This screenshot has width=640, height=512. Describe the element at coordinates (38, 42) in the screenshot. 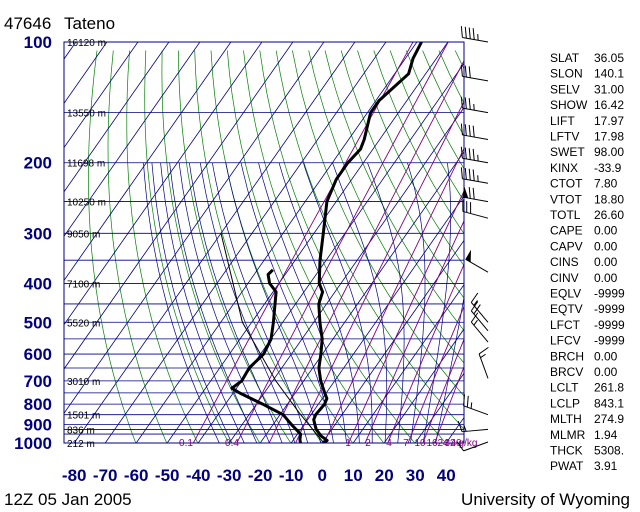

I see `pressure-tick-label: 100` at that location.